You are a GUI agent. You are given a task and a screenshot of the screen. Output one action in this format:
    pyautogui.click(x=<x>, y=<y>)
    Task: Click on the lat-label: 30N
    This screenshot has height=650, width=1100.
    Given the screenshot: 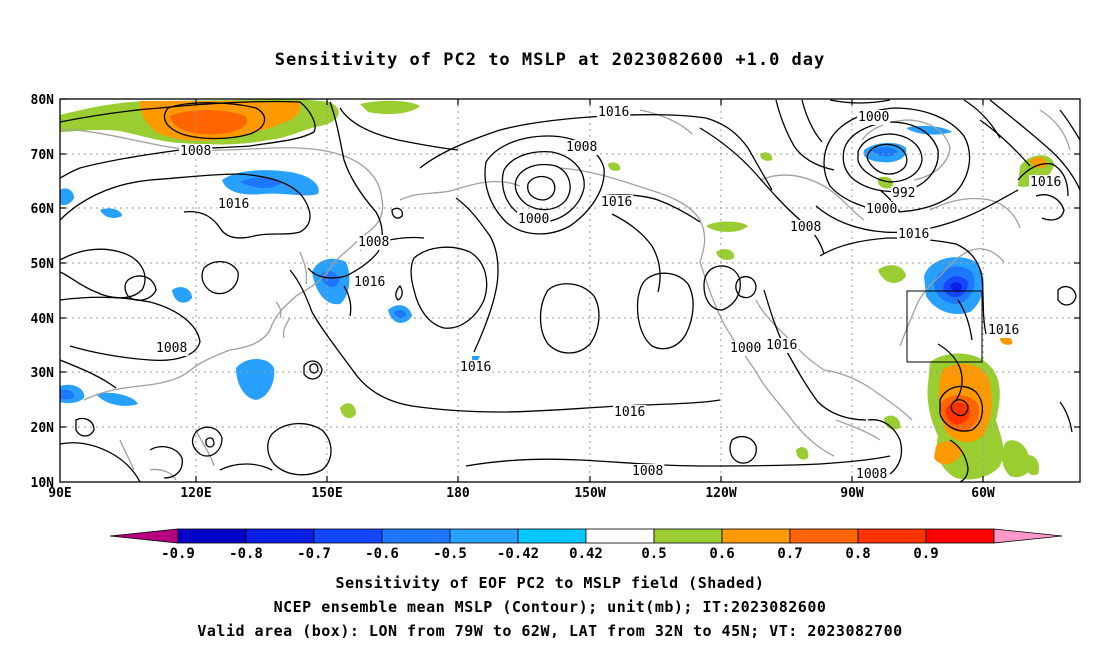 What is the action you would take?
    pyautogui.click(x=43, y=373)
    